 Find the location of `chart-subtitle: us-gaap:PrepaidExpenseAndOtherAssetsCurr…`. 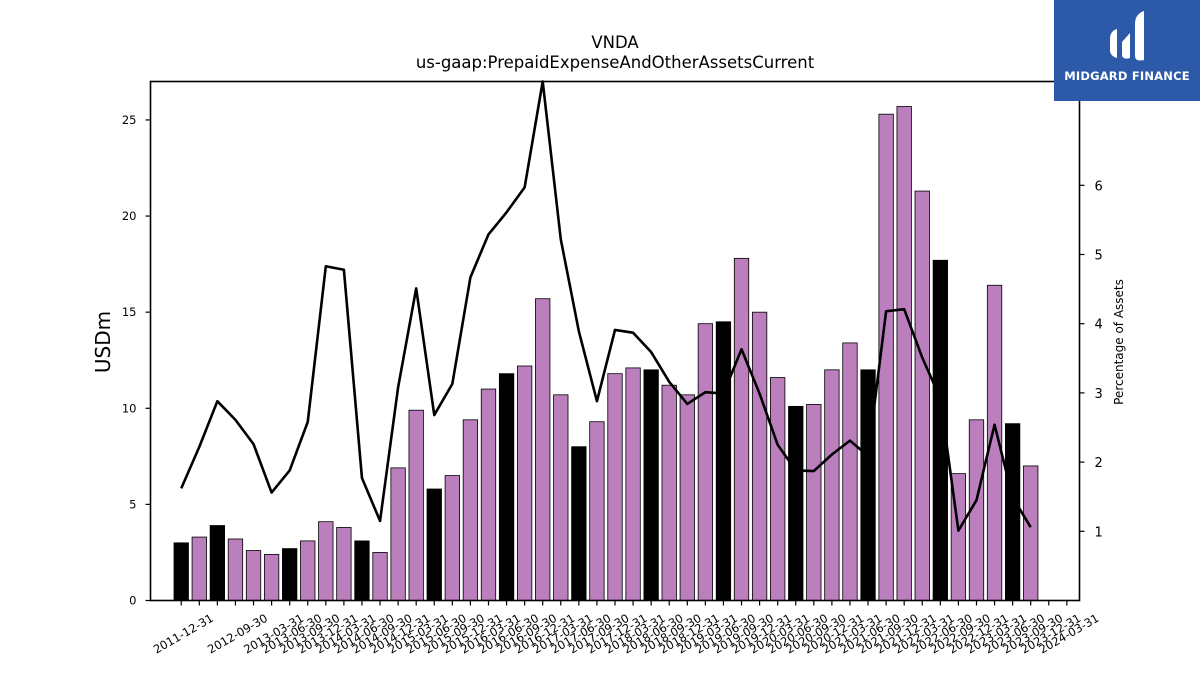

chart-subtitle: us-gaap:PrepaidExpenseAndOtherAssetsCurr… is located at coordinates (615, 62).